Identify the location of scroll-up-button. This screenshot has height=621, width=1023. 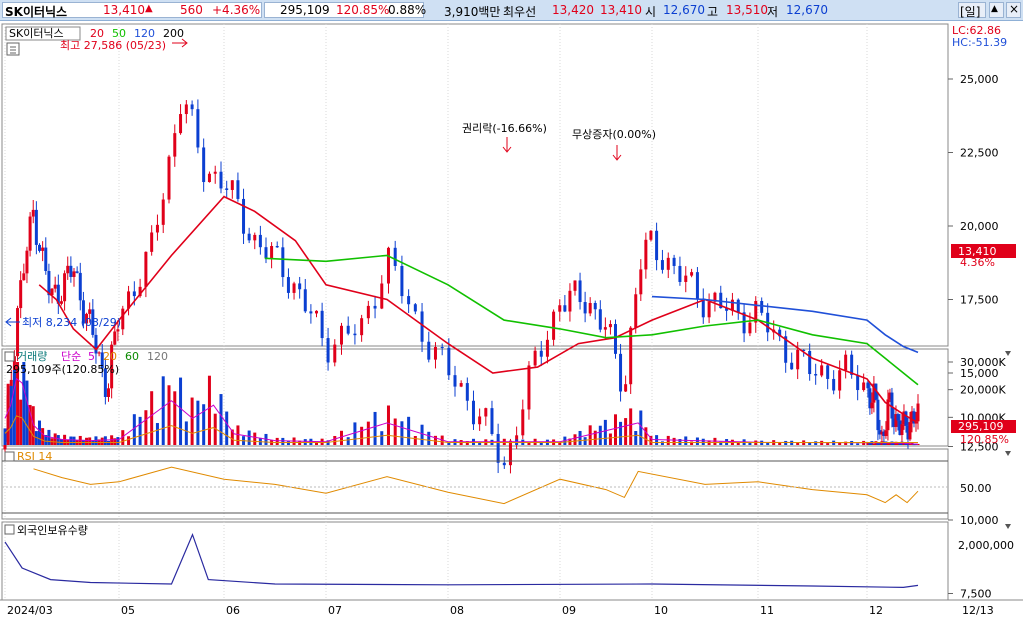
(996, 10).